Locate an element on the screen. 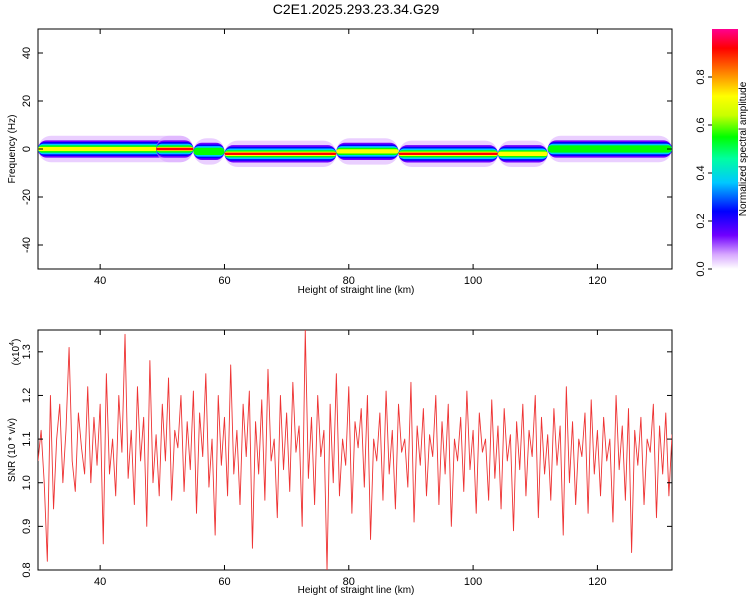 This screenshot has height=600, width=750. snr-xlabel: Height of straight line (km) is located at coordinates (356, 590).